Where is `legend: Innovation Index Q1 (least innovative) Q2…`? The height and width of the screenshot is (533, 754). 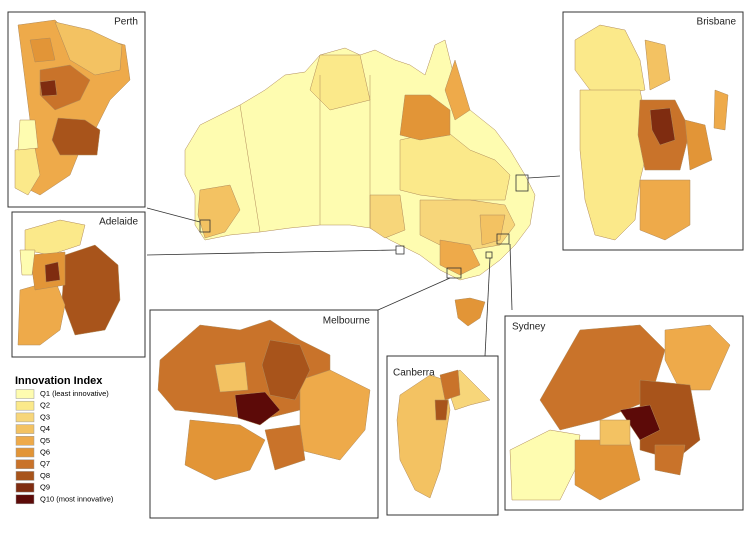 legend: Innovation Index Q1 (least innovative) Q2… is located at coordinates (64, 440).